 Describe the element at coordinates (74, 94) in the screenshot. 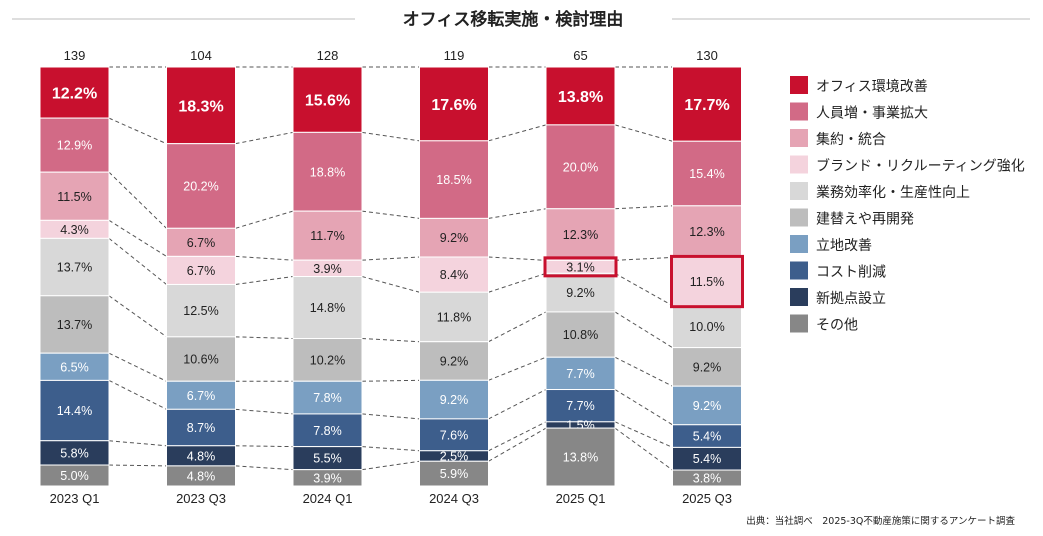

I see `data-label: 12.2%` at that location.